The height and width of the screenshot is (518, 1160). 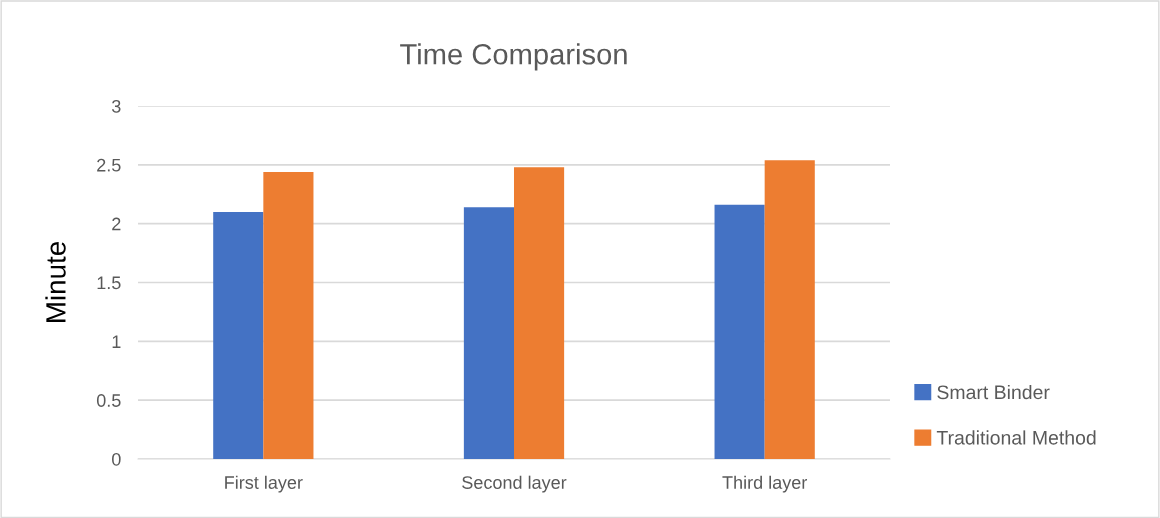 What do you see at coordinates (109, 283) in the screenshot?
I see `y-tick-label: 1.5` at bounding box center [109, 283].